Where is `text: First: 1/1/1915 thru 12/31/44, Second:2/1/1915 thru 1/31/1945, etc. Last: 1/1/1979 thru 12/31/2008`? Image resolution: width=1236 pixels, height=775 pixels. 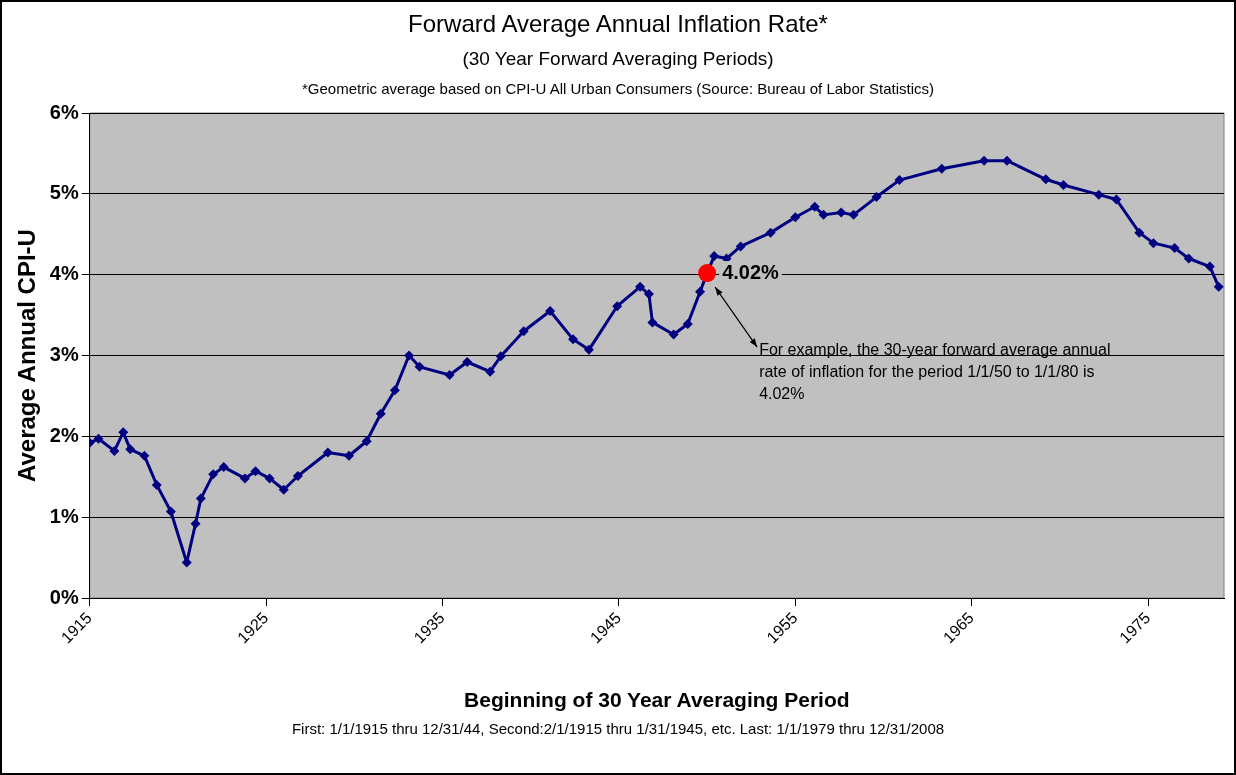 text: First: 1/1/1915 thru 12/31/44, Second:2/1/1915 thru 1/31/1945, etc. Last: 1/1/1979 thru 12/31/2008 is located at coordinates (618, 728).